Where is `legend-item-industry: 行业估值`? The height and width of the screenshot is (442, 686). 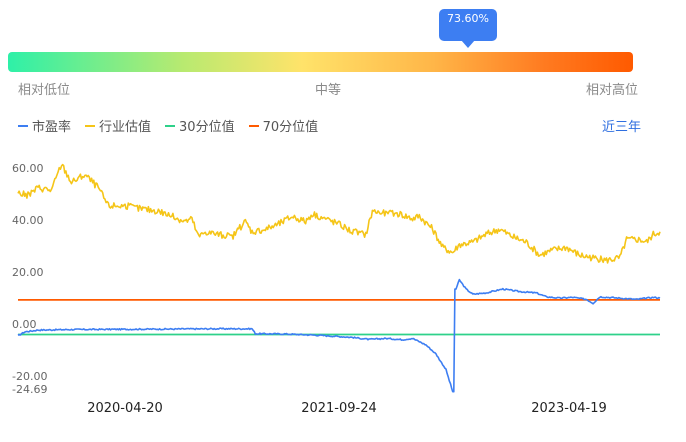 legend-item-industry: 行业估值 is located at coordinates (118, 125).